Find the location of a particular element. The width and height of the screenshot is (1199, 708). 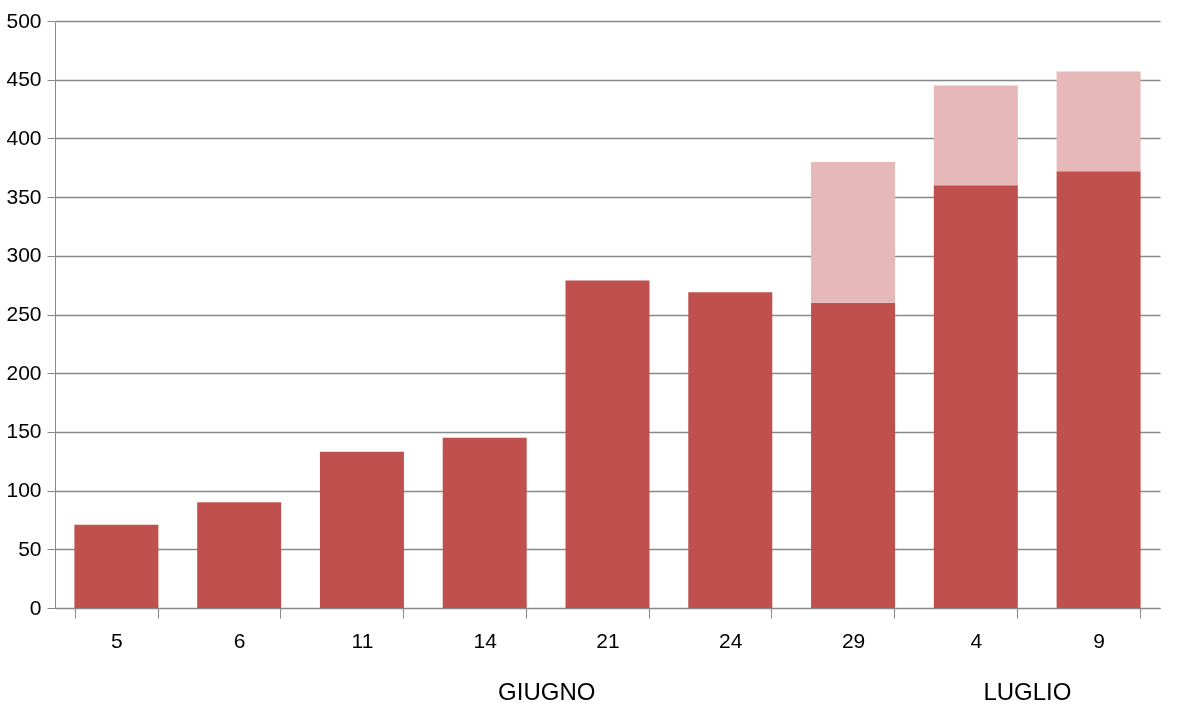

x-tick-label: 24 is located at coordinates (731, 640).